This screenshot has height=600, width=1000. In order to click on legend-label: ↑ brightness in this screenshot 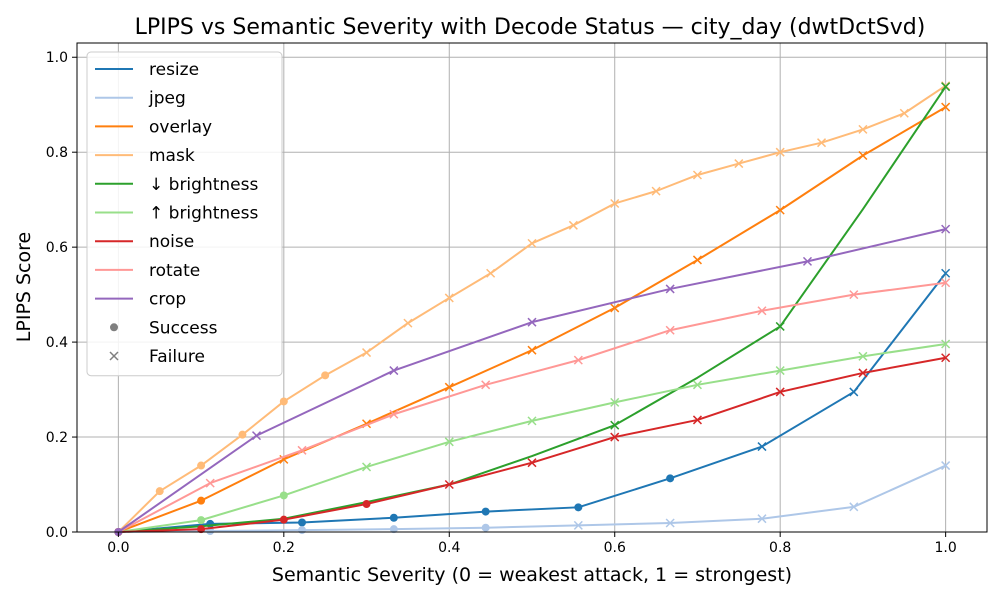, I will do `click(203, 214)`.